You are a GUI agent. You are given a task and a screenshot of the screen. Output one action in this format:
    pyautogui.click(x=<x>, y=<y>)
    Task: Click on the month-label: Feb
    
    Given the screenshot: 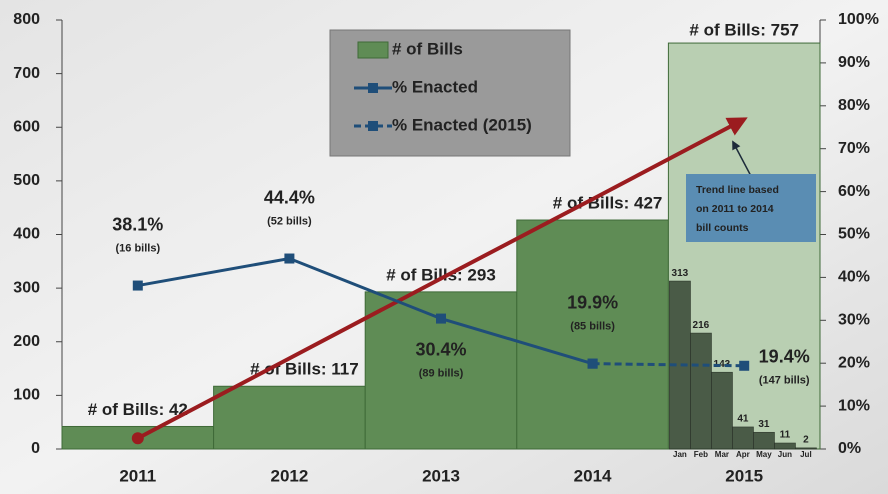 What is the action you would take?
    pyautogui.click(x=701, y=454)
    